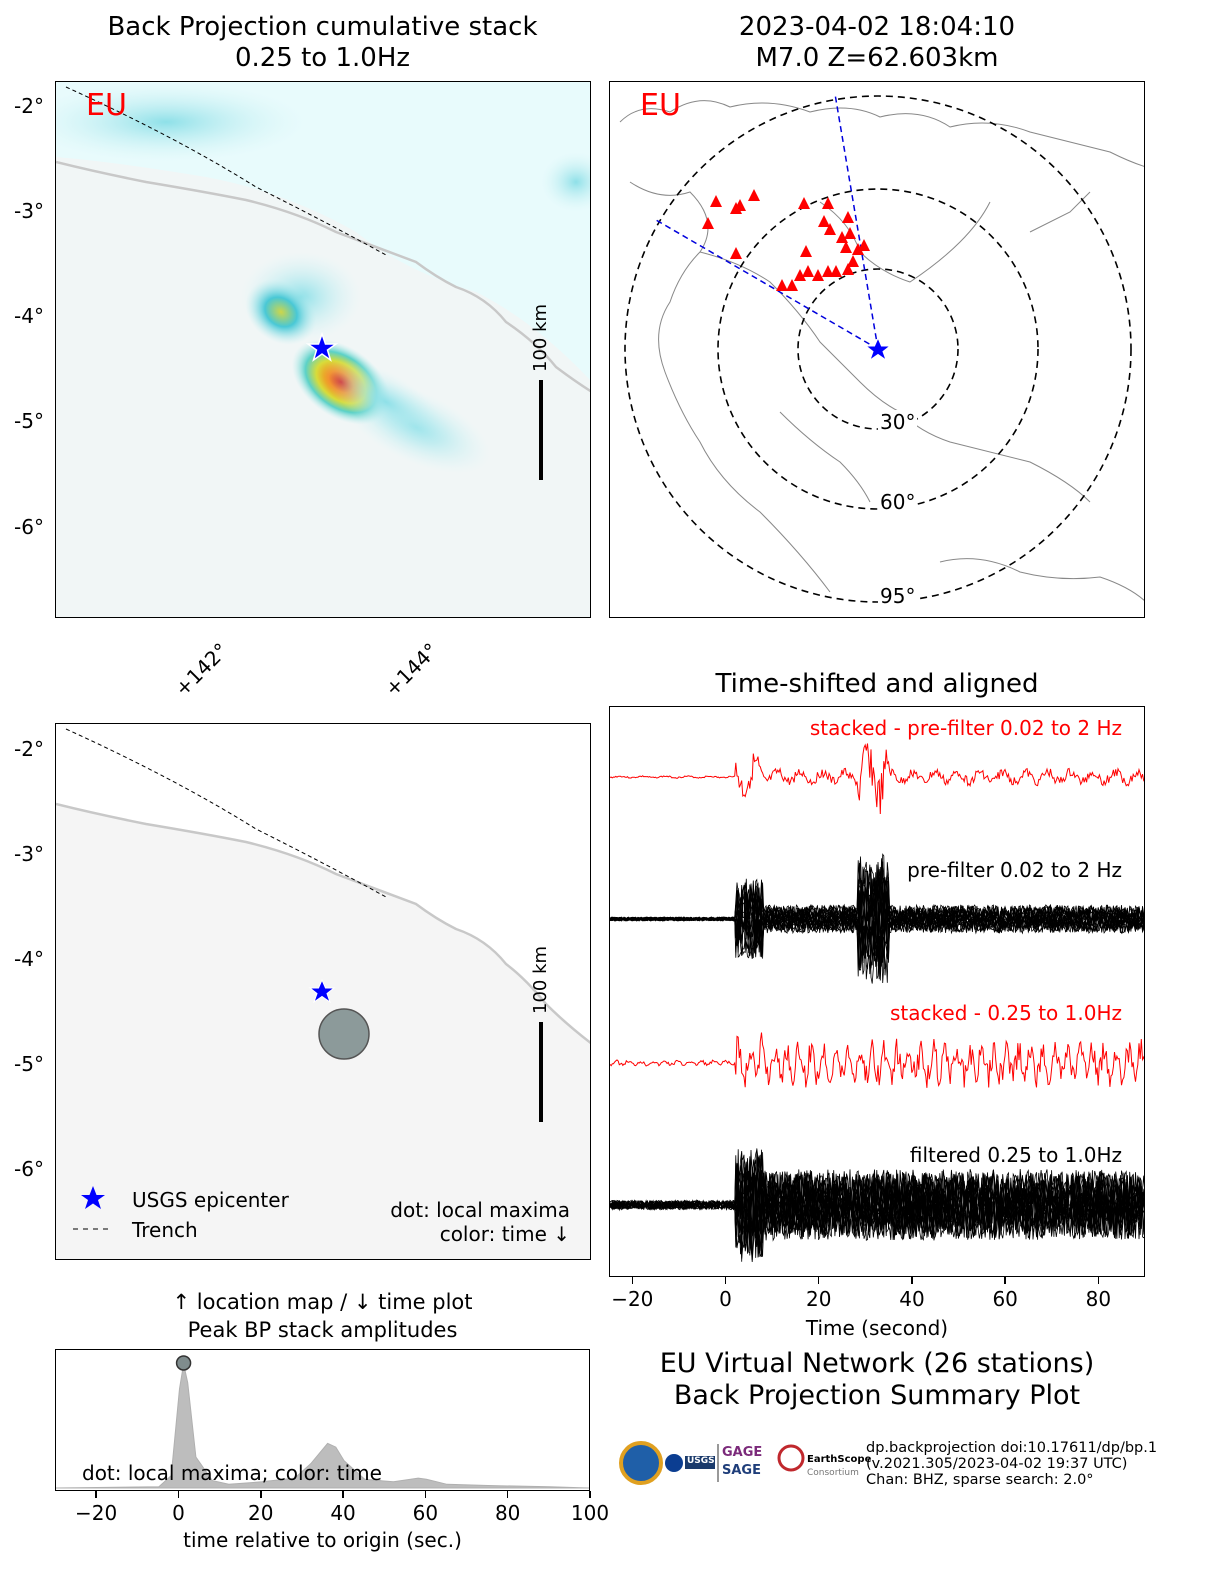 The width and height of the screenshot is (1222, 1576). Describe the element at coordinates (1005, 1299) in the screenshot. I see `traces-x-tick-label: 60` at that location.